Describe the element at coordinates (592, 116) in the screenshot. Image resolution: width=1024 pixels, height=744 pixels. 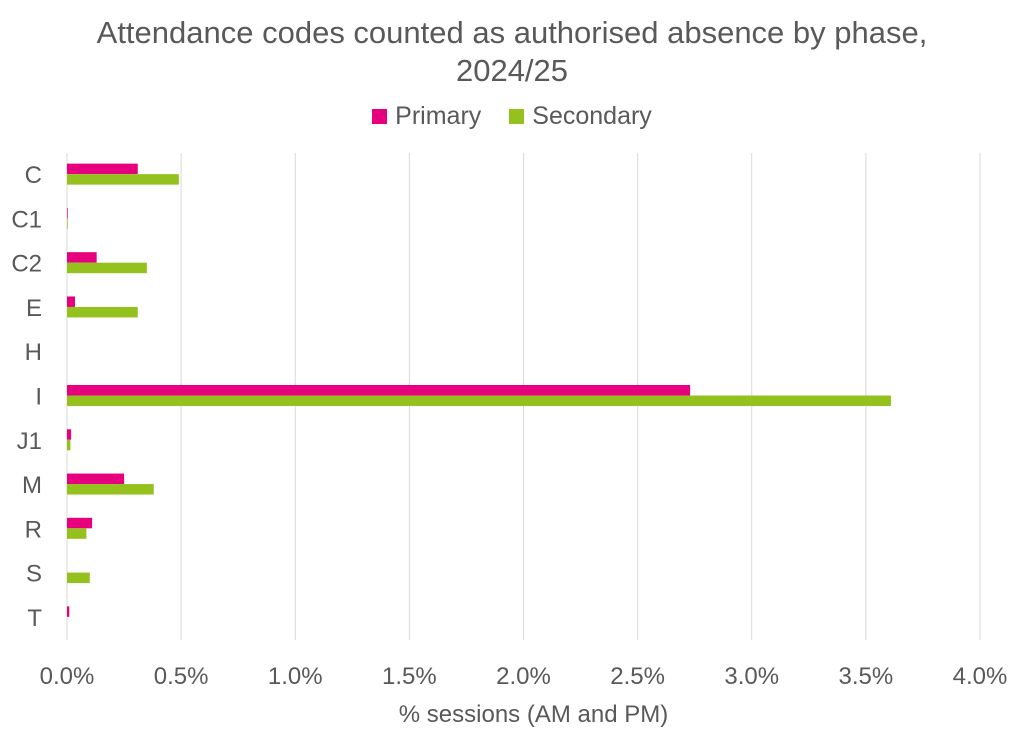
I see `legend-label-secondary: Secondary` at that location.